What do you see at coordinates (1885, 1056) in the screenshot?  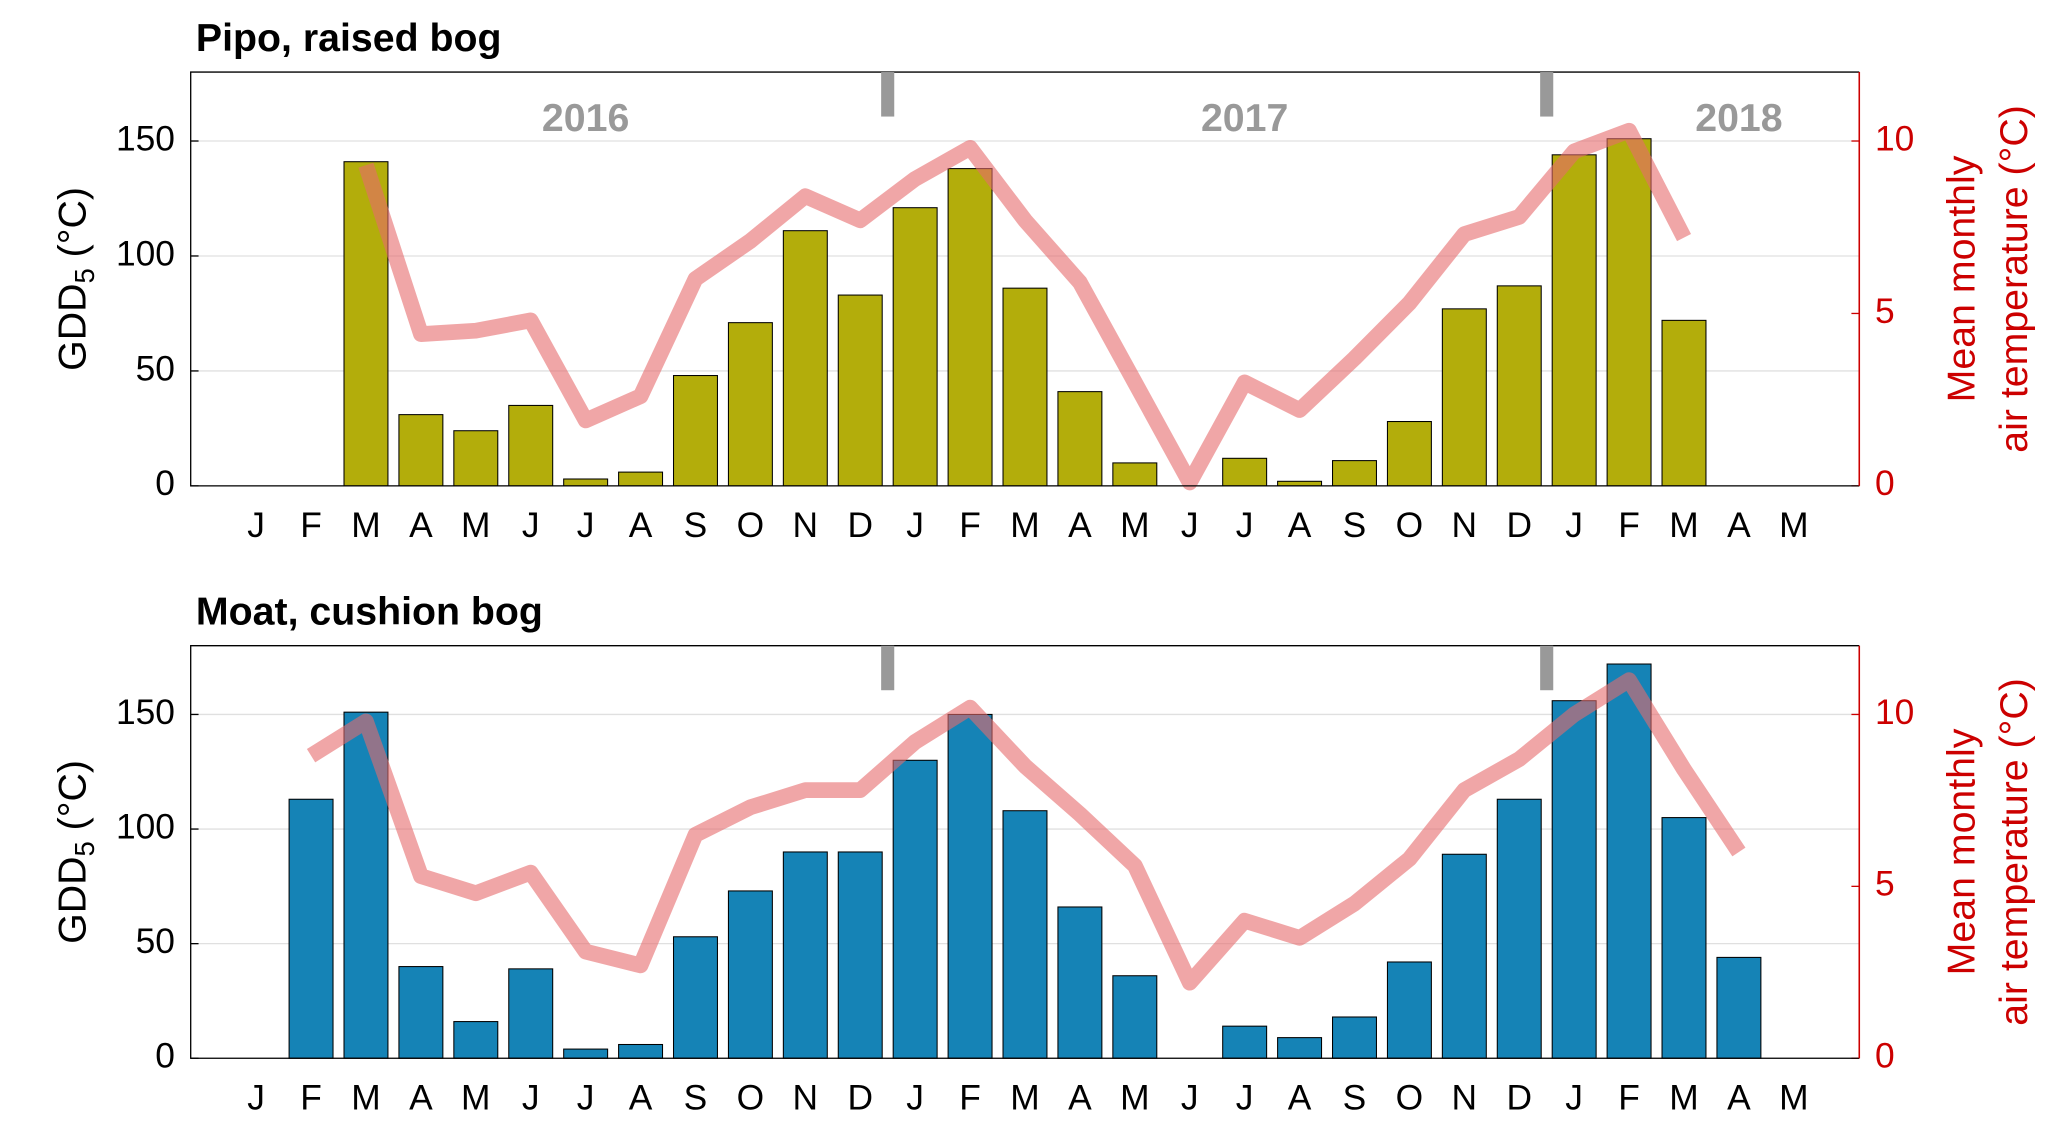 I see `y2-tick-label: 0` at bounding box center [1885, 1056].